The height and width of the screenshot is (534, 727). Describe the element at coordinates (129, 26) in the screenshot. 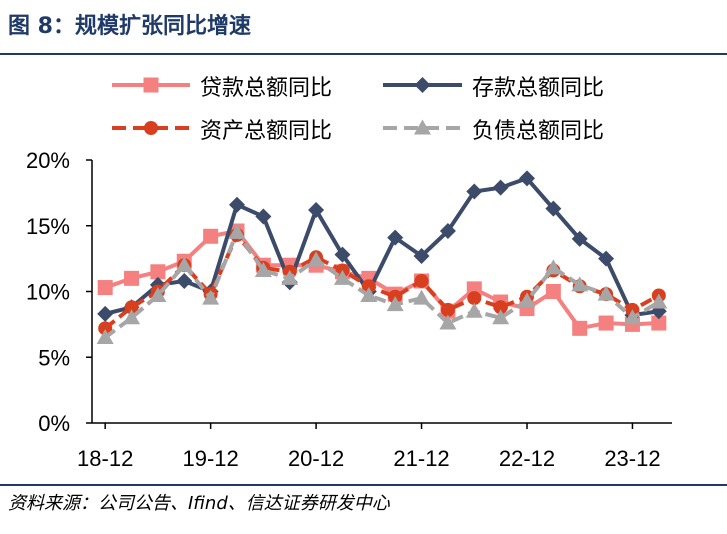

I see `figure-title: 图 8：规模扩张同比增速` at that location.